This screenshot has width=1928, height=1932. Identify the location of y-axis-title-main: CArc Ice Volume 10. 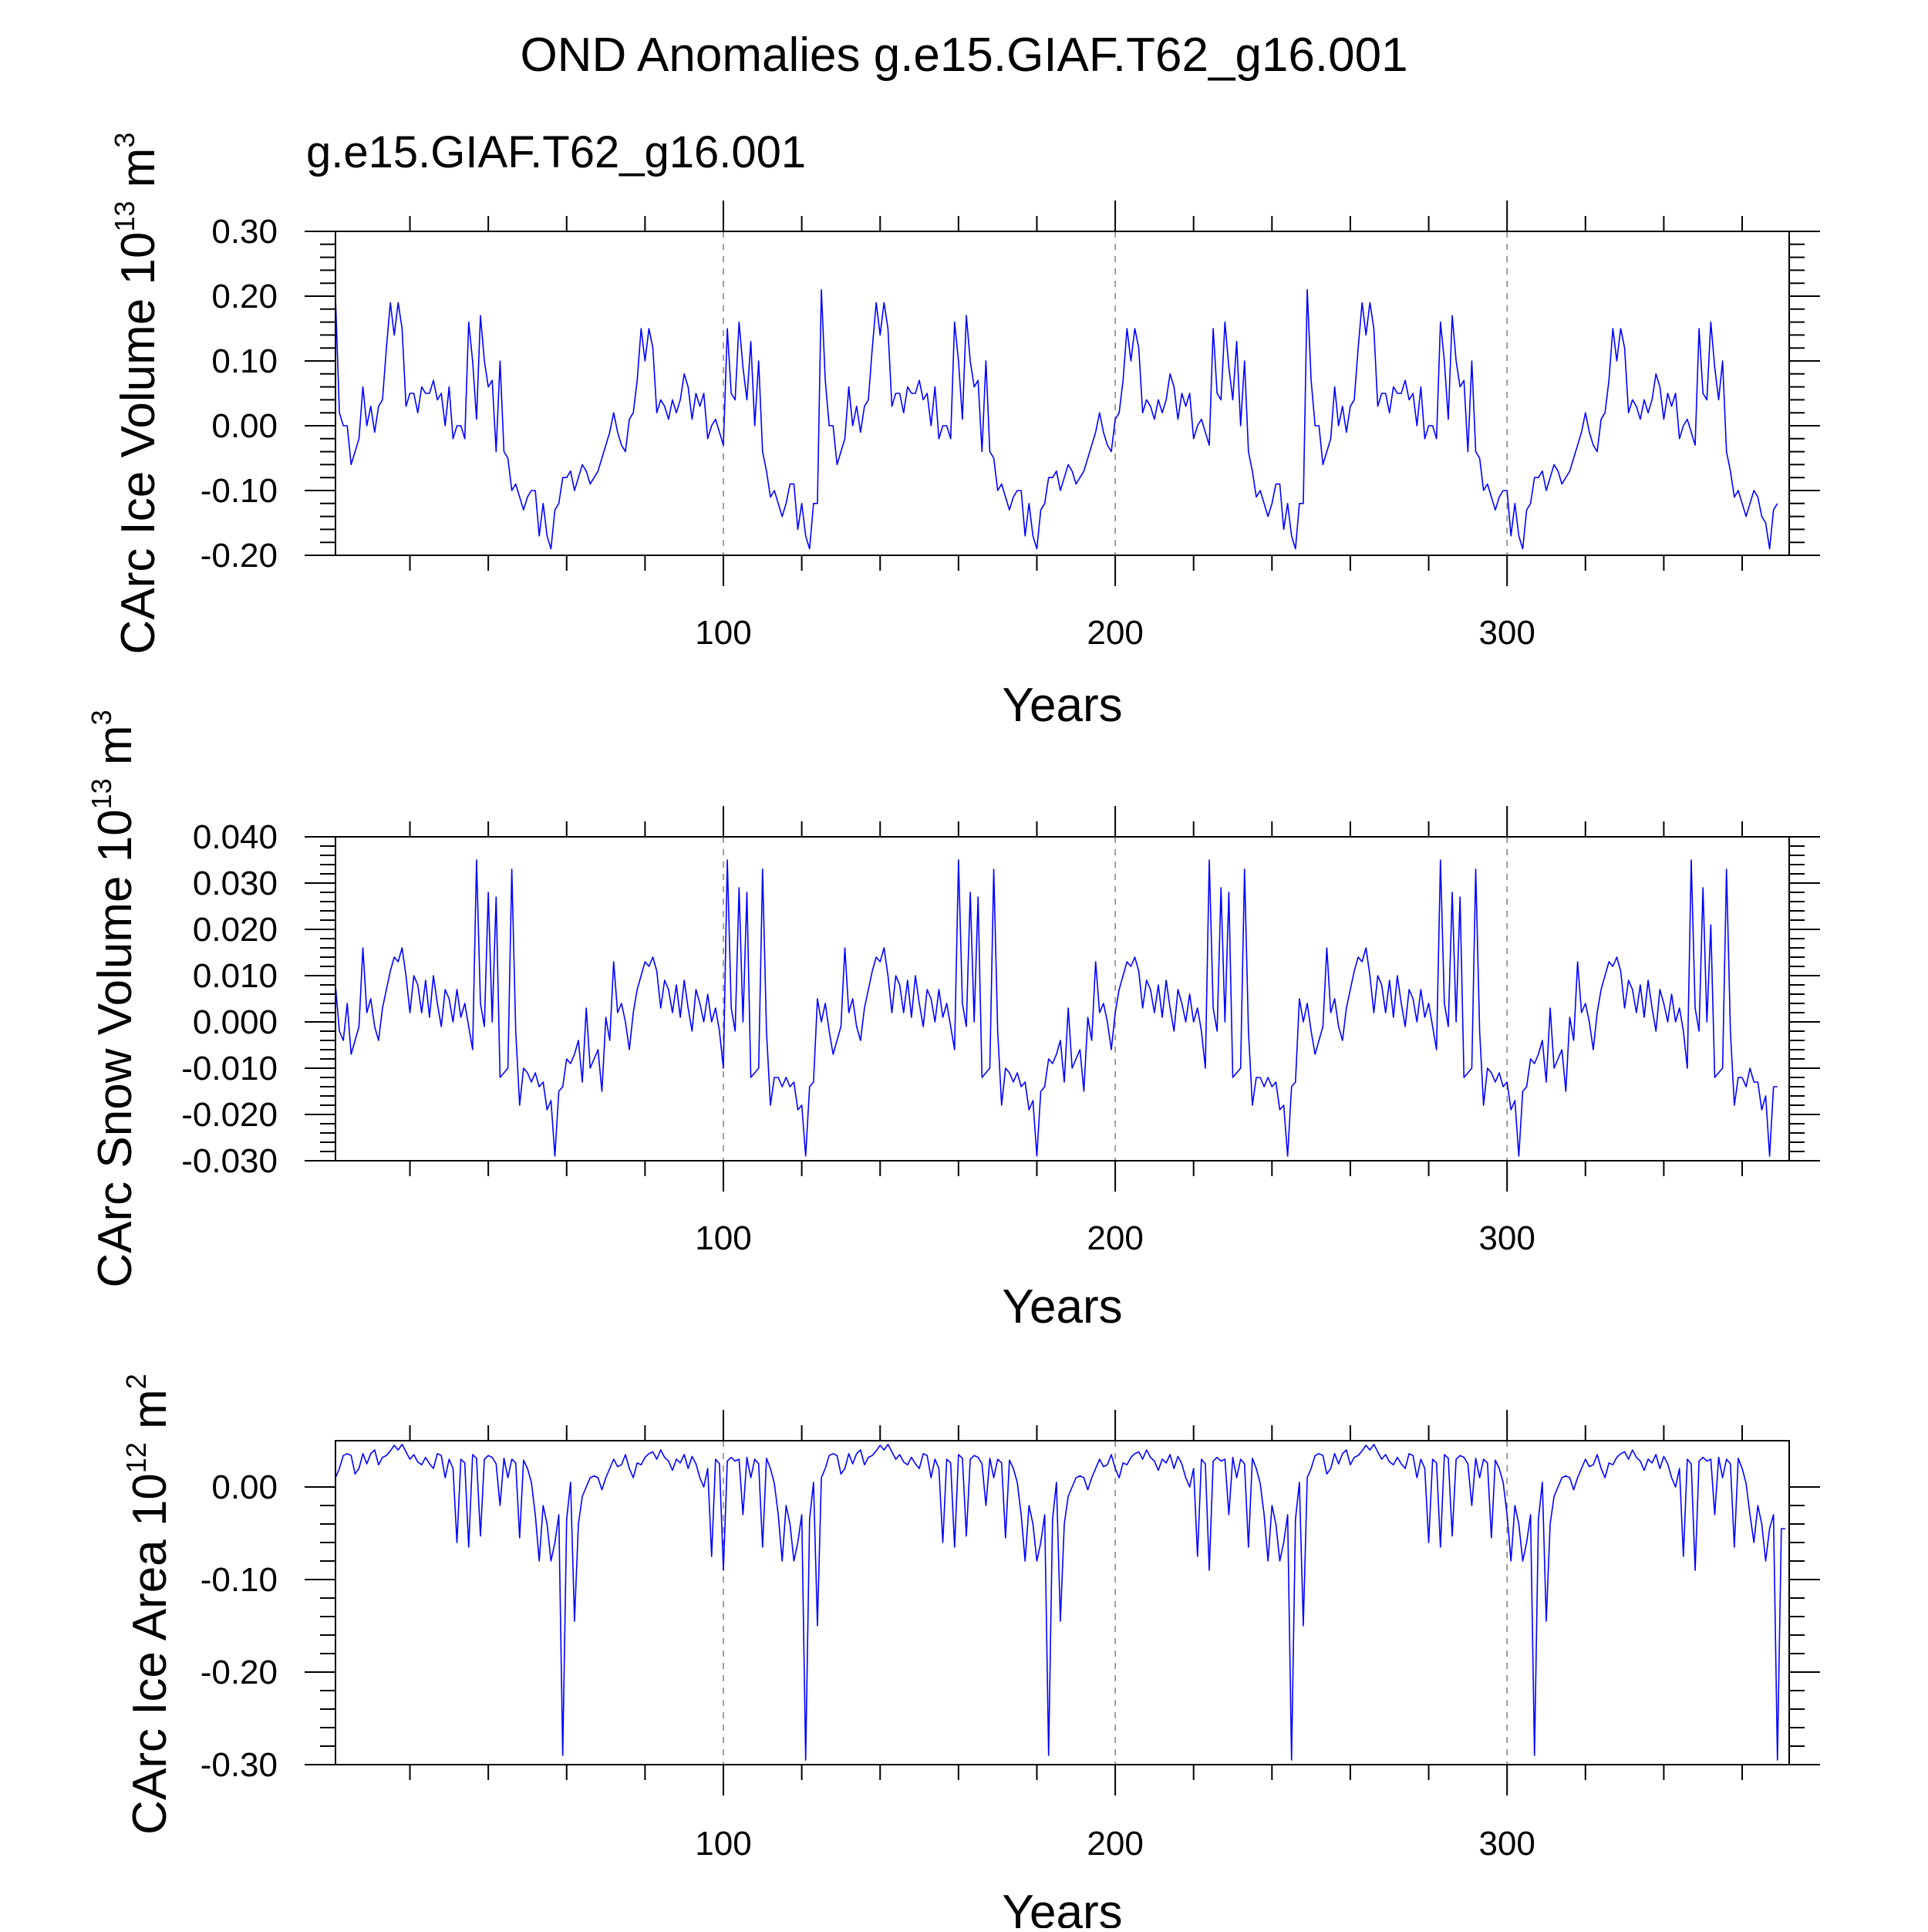
(138, 443).